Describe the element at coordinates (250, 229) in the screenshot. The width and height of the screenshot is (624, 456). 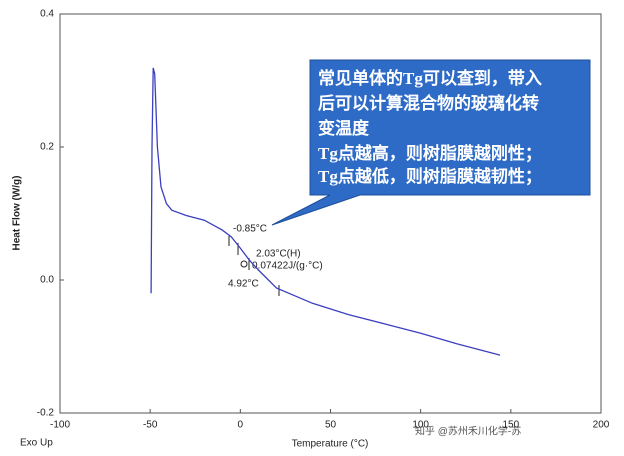
I see `annotation: -0.85°C` at that location.